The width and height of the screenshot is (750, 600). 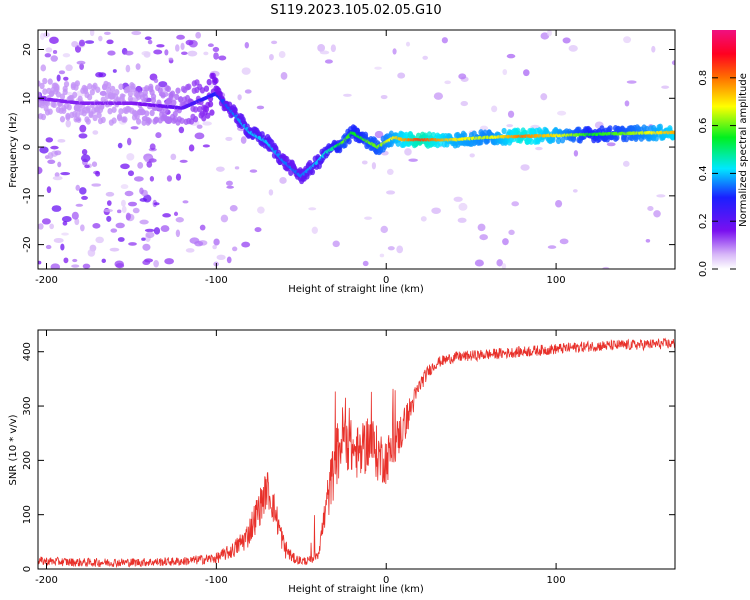 I want to click on bottom-y-axis-label: SNR (10 * v/v), so click(x=13, y=449).